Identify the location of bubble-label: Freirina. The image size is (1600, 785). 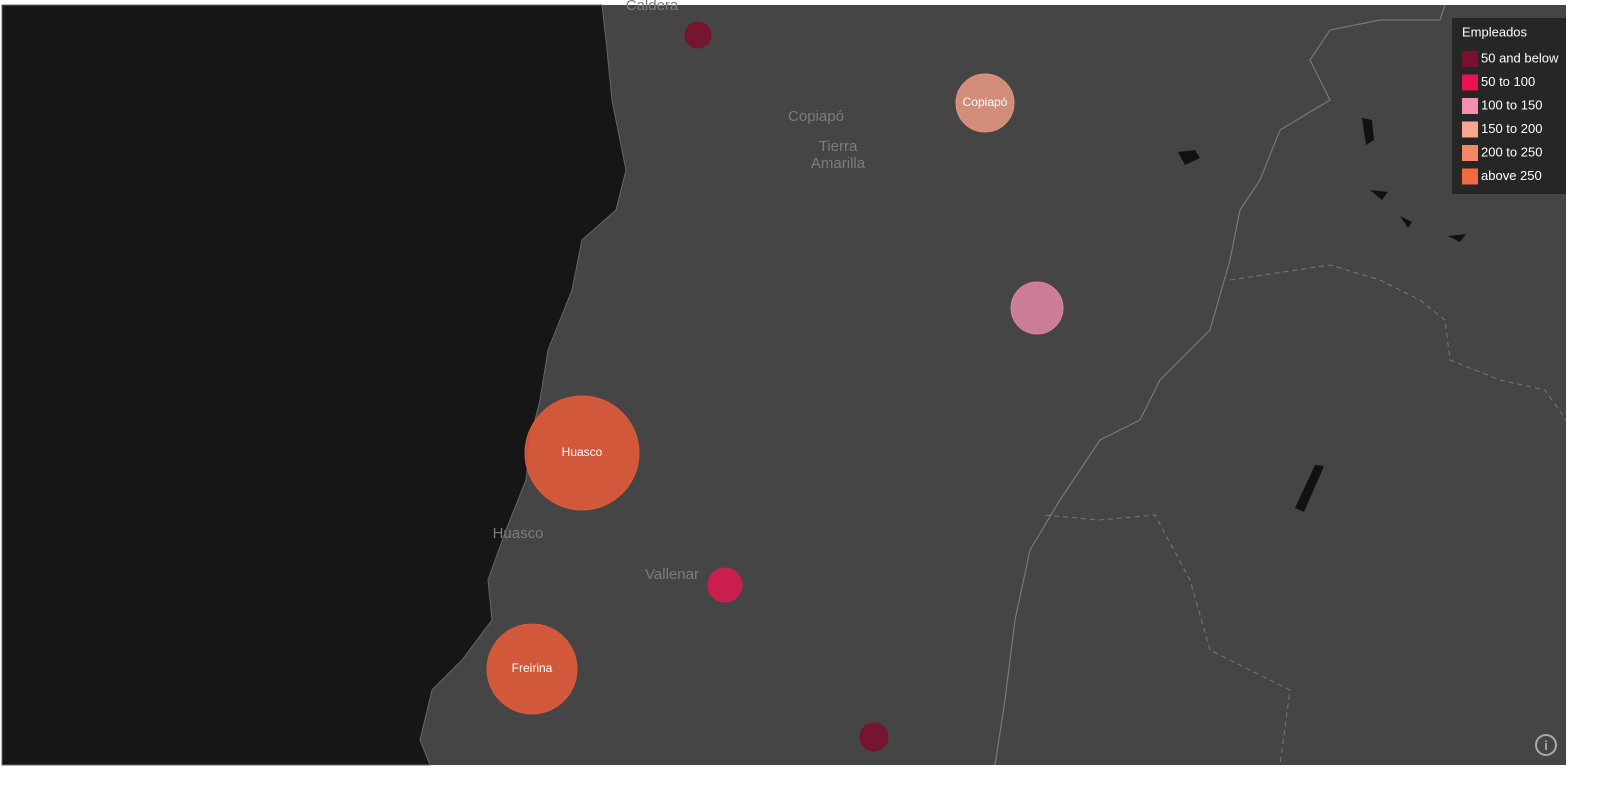
(532, 668).